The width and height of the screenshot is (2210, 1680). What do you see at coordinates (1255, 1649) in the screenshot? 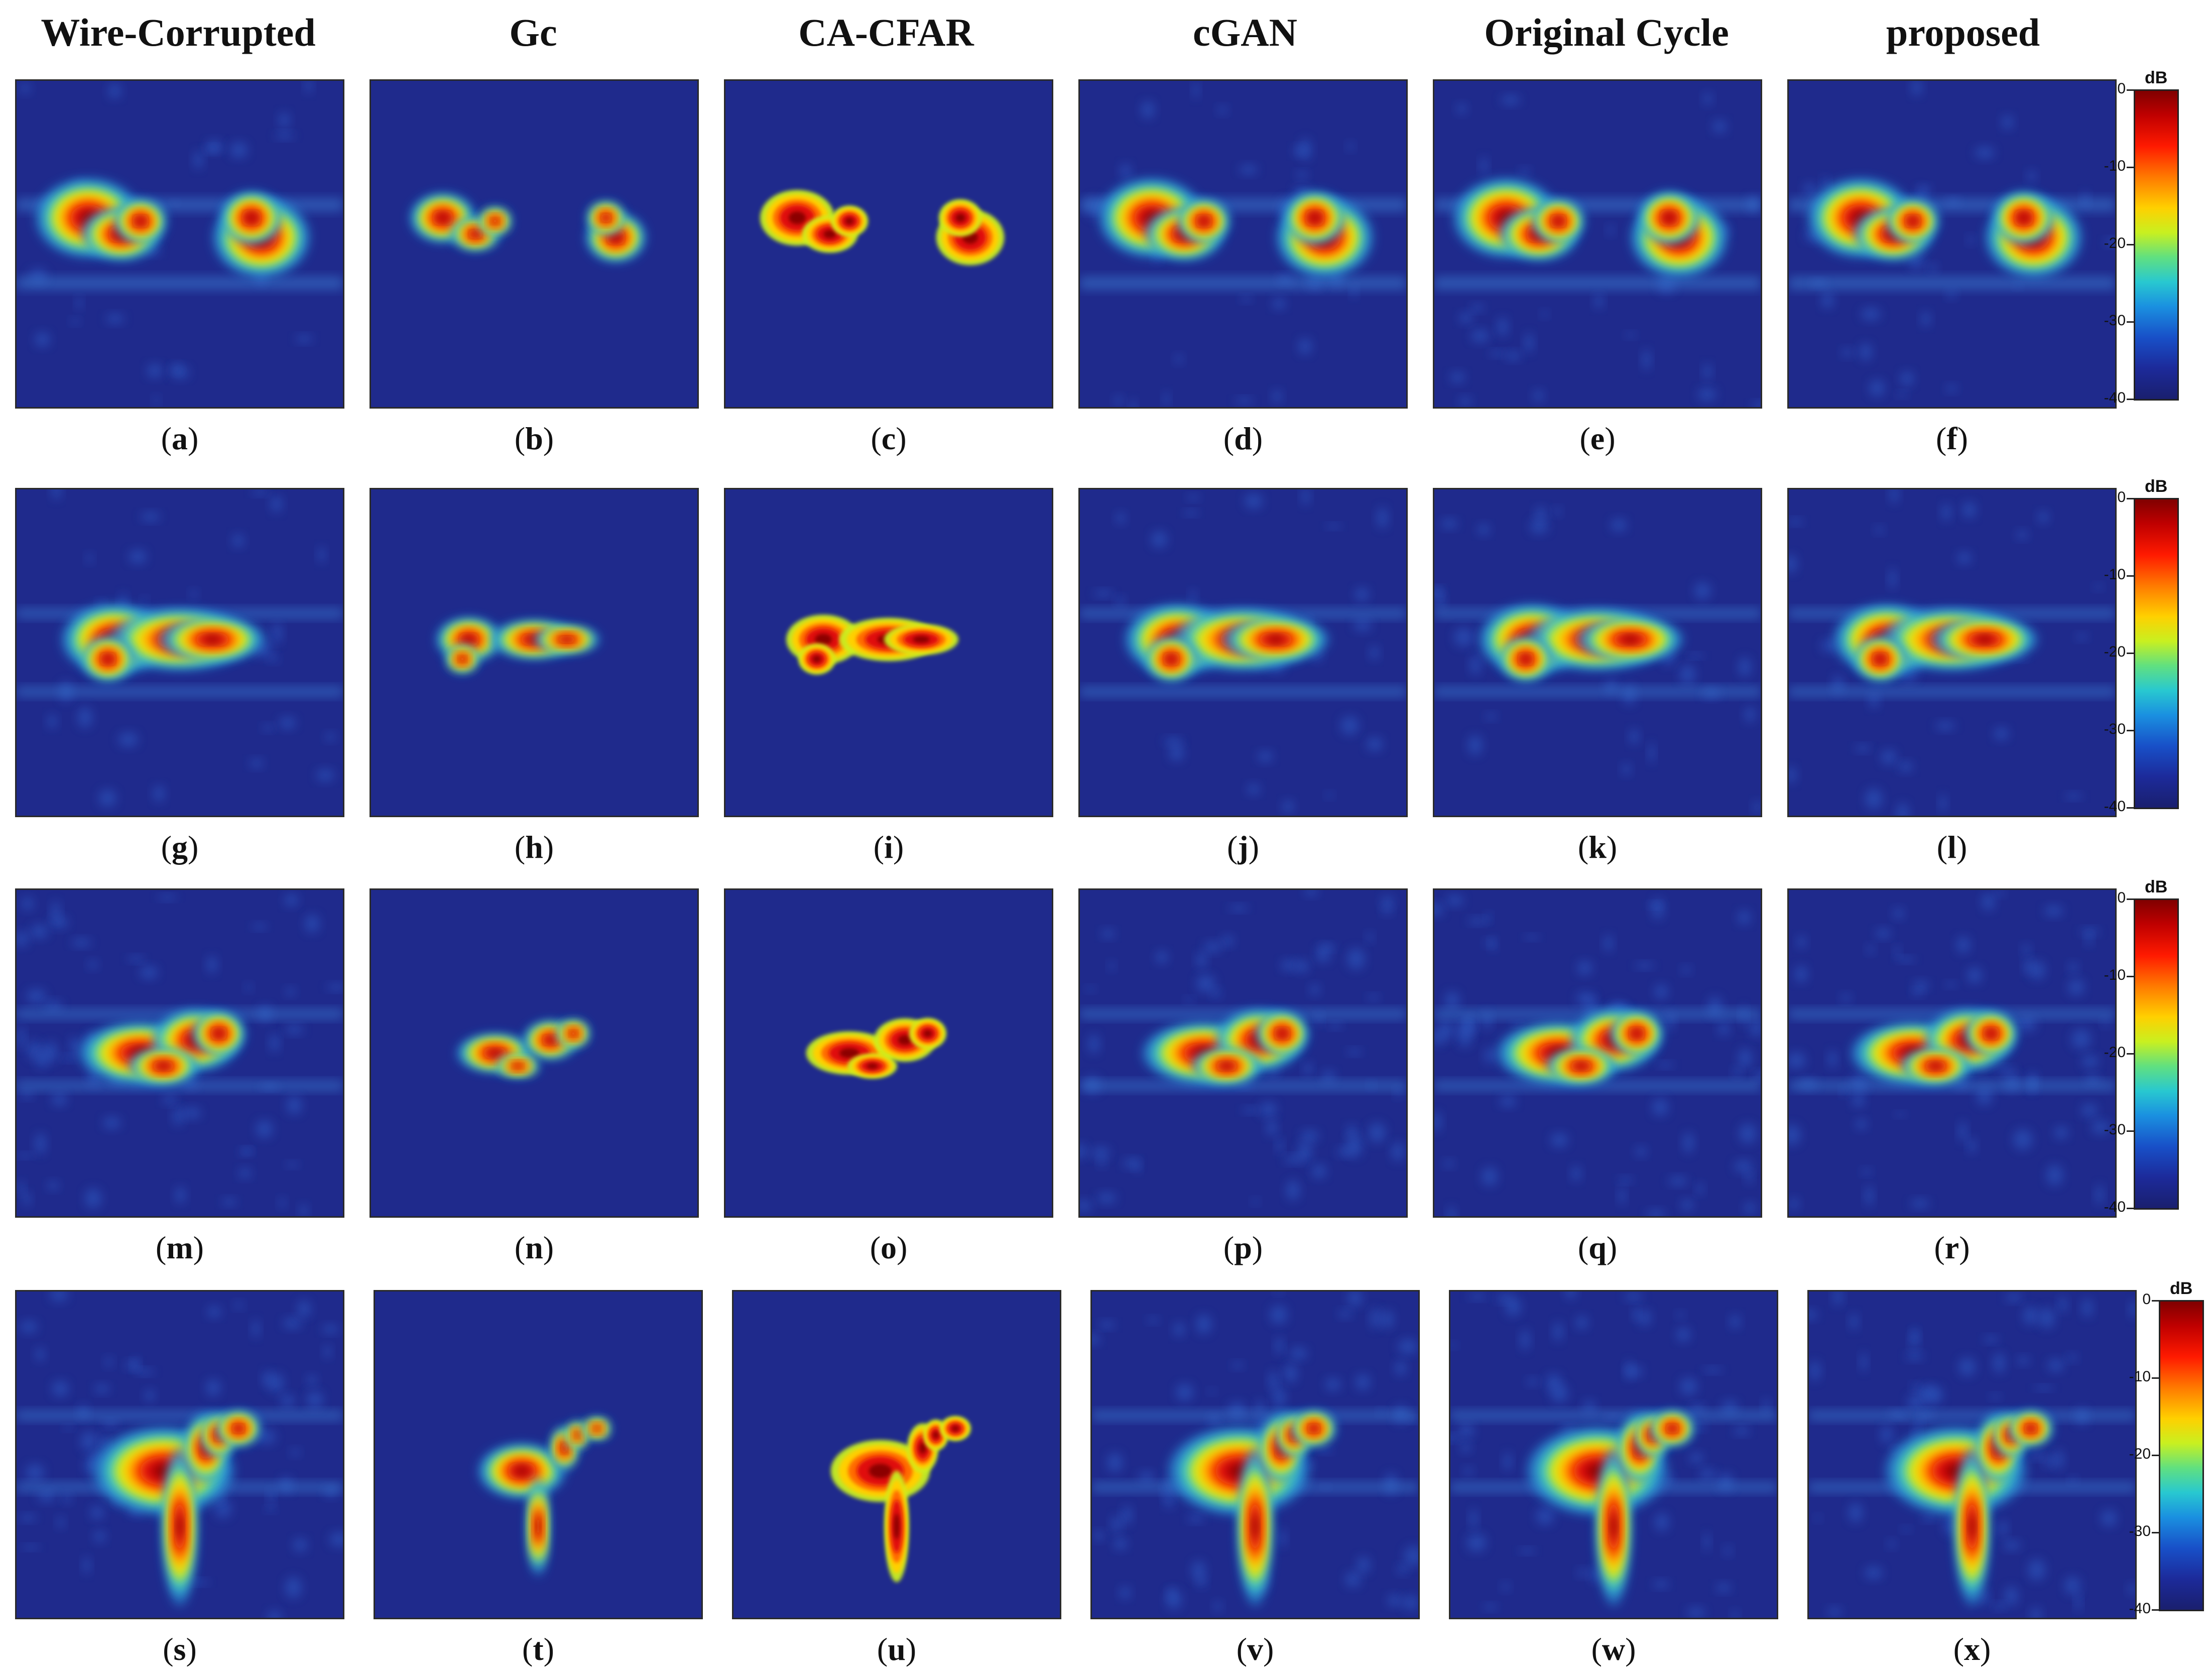
I see `caption-letter: v` at bounding box center [1255, 1649].